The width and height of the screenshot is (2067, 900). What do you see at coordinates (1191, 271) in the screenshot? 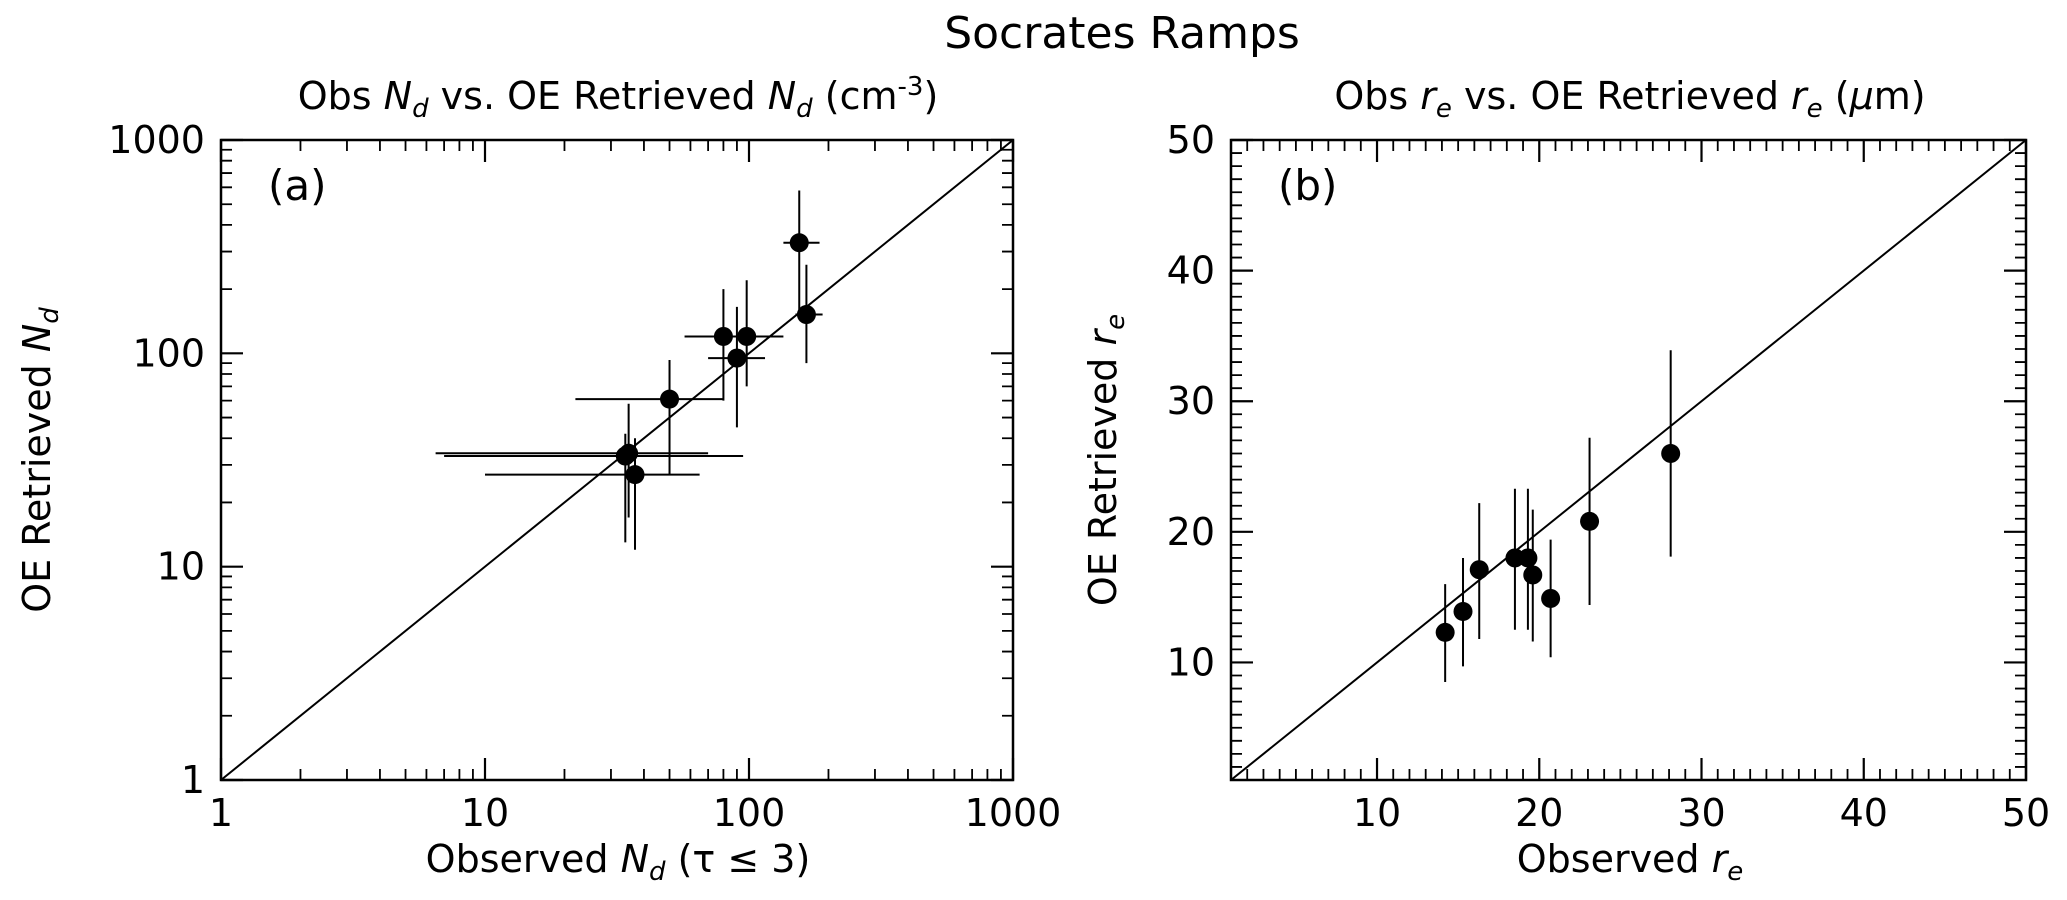
I see `y-tick-label: 40` at bounding box center [1191, 271].